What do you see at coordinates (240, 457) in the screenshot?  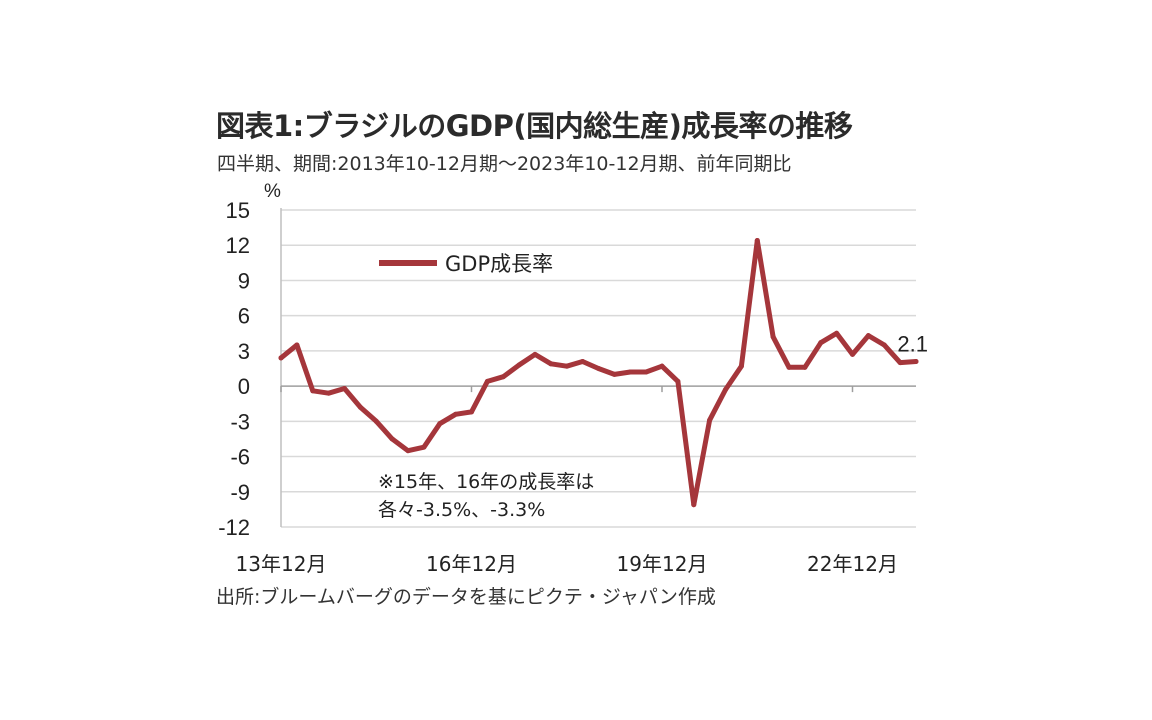 I see `y-tick-label: -6` at bounding box center [240, 457].